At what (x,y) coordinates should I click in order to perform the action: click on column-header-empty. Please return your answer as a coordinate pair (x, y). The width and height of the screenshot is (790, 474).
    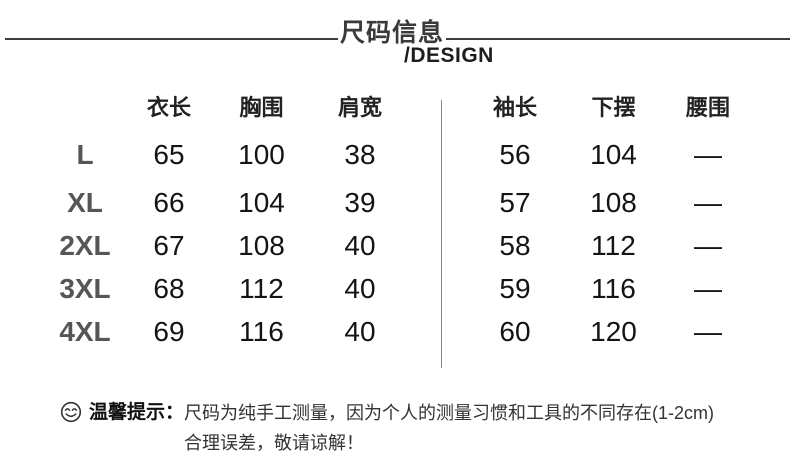
    Looking at the image, I should click on (62, 106).